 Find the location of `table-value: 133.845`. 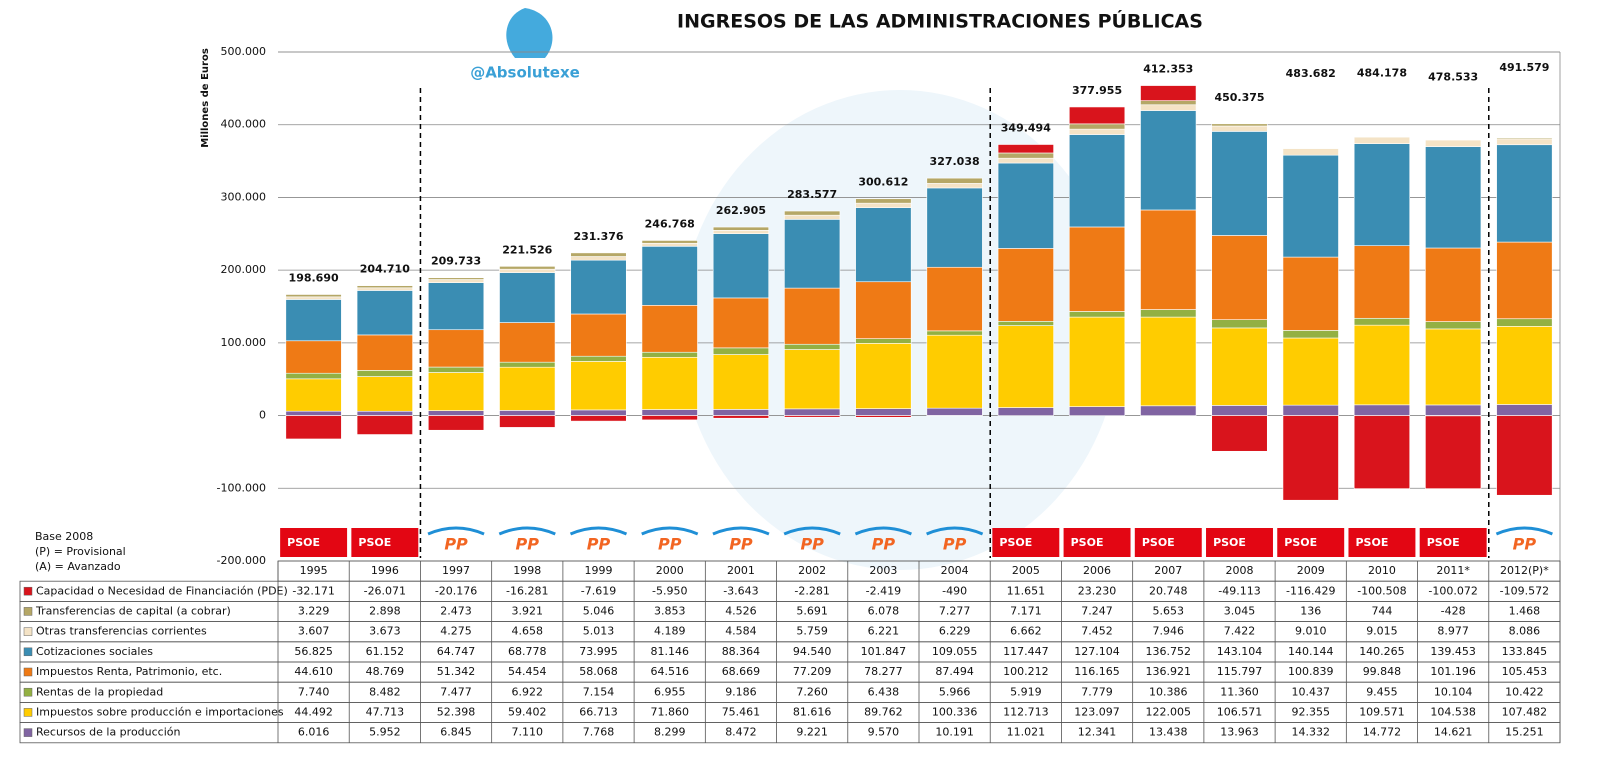

table-value: 133.845 is located at coordinates (1525, 651).